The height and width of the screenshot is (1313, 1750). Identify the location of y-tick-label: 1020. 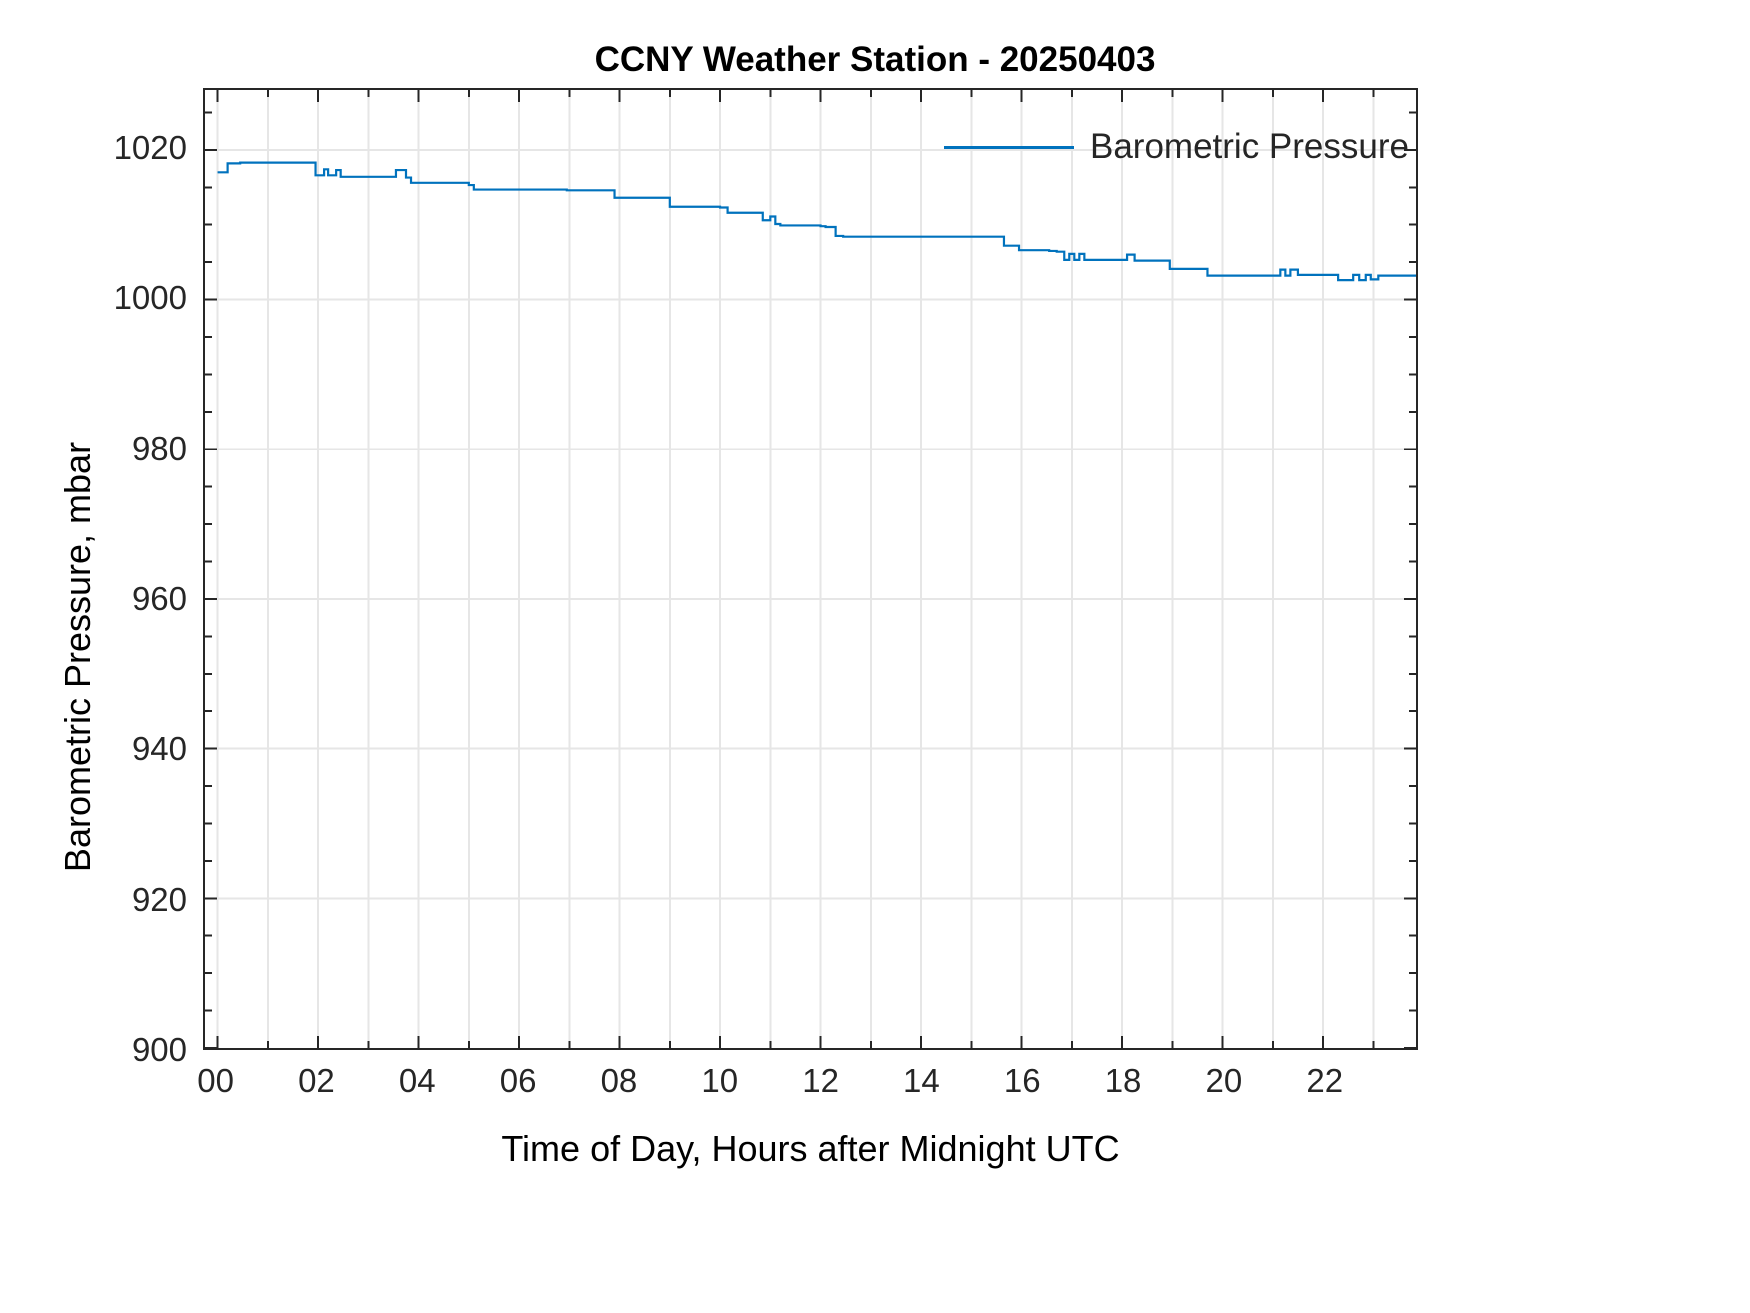
(150, 148).